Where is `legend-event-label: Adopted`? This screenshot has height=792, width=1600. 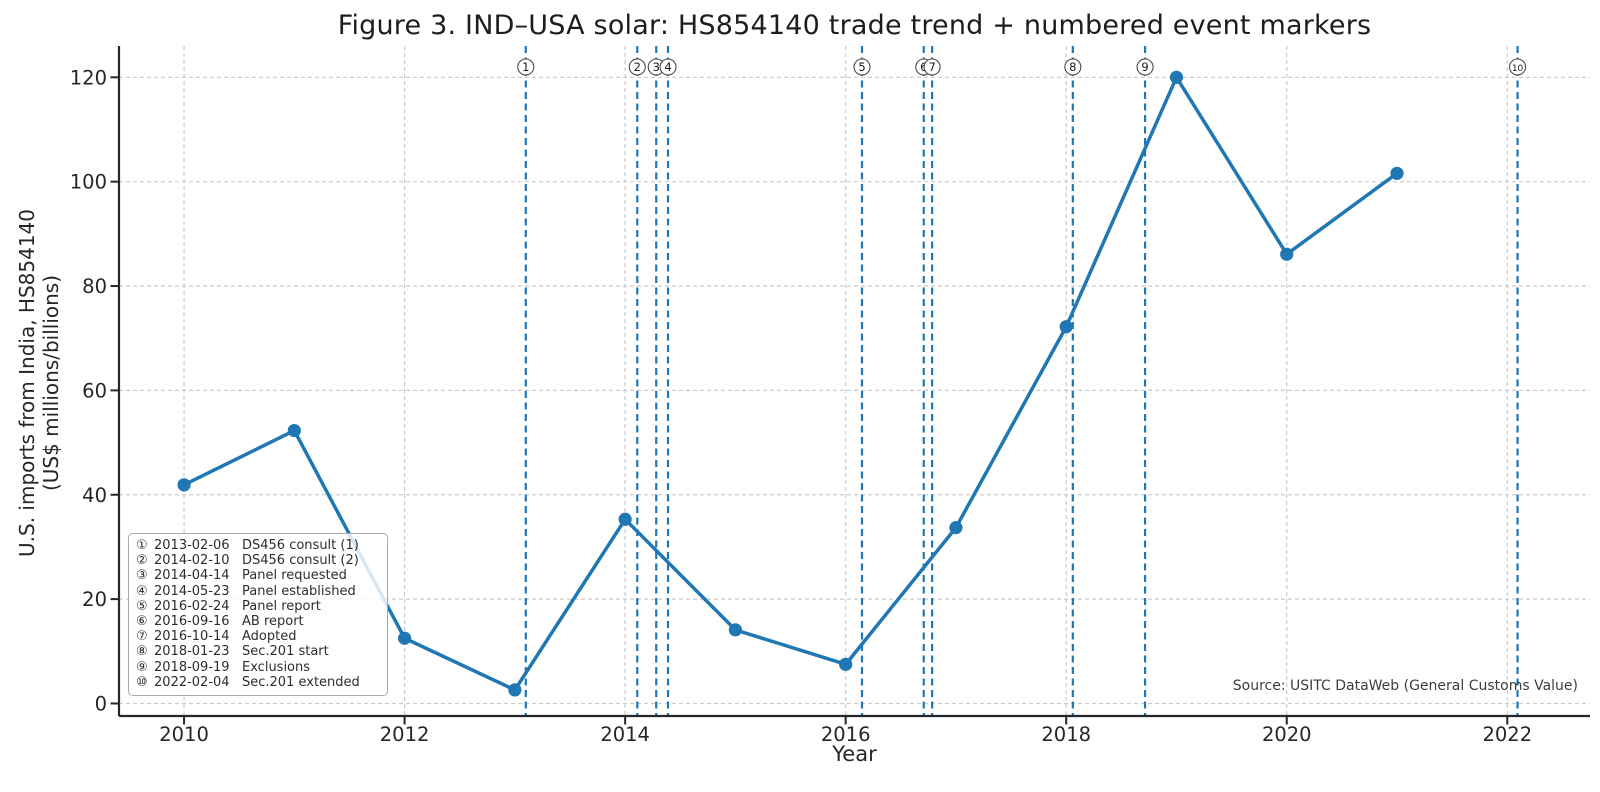 legend-event-label: Adopted is located at coordinates (269, 637).